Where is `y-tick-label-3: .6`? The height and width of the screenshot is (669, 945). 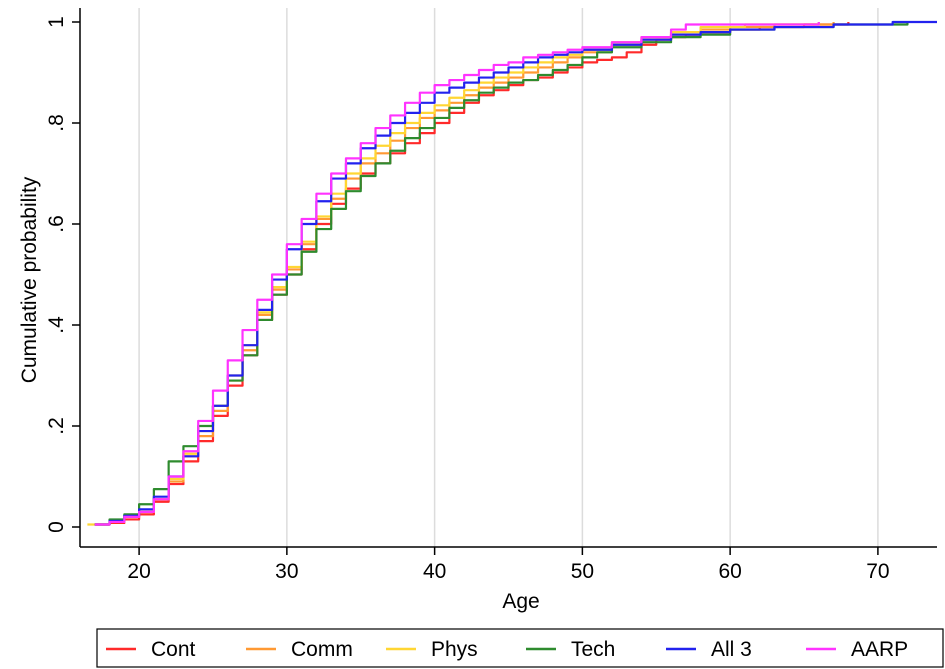
y-tick-label-3: .6 is located at coordinates (56, 224).